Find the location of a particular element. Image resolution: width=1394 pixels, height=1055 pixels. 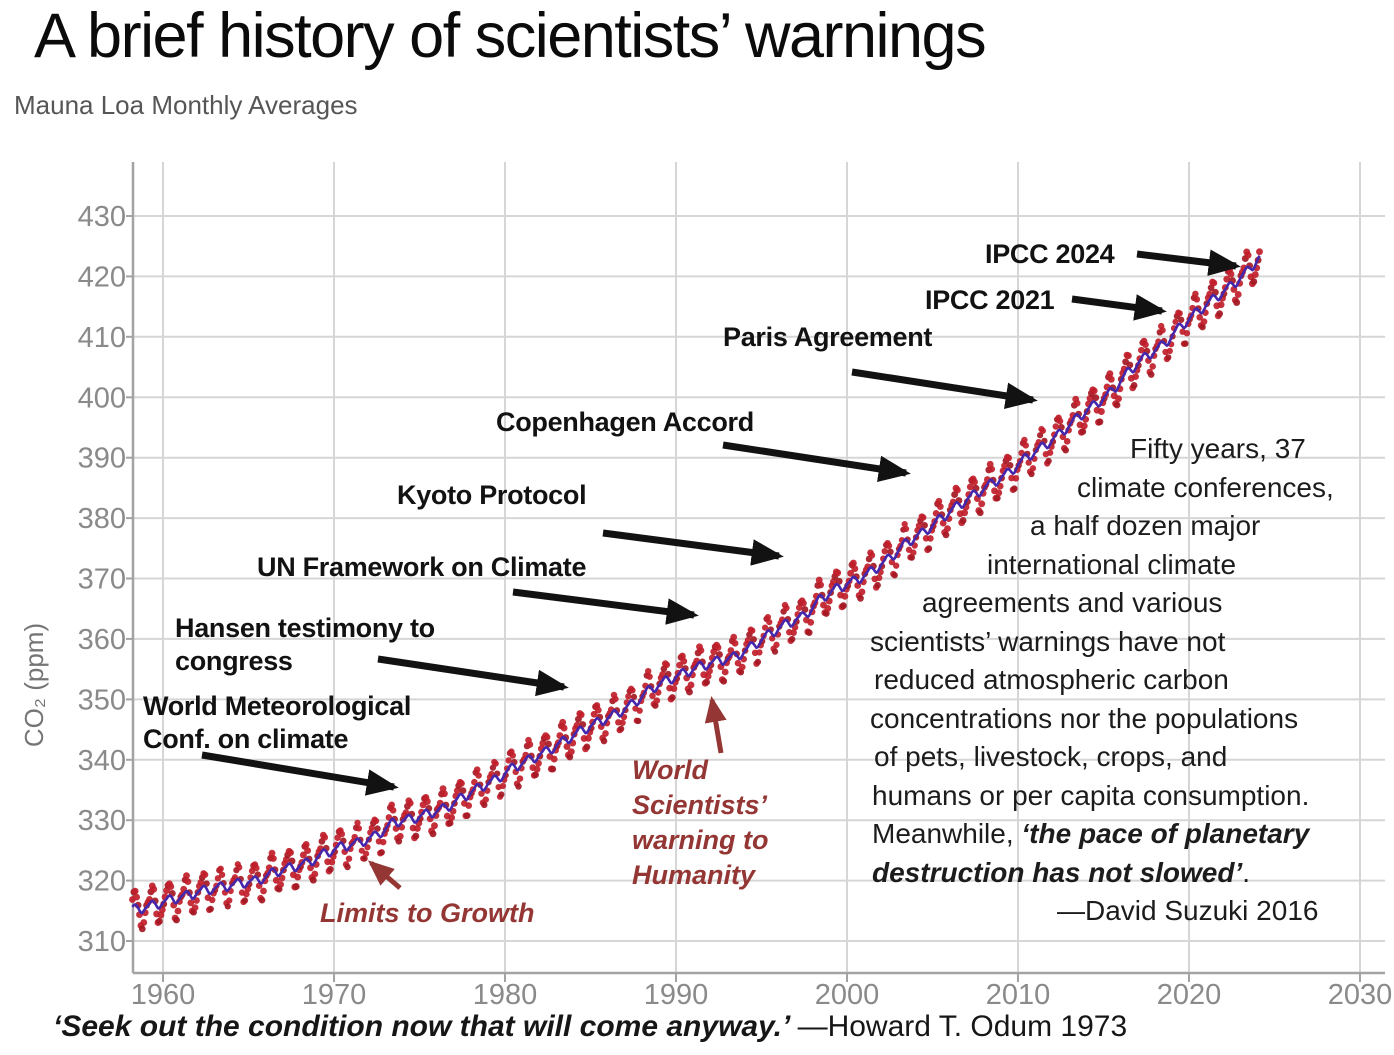

y-tick-labels: 310 320 330 340 350 360 370 380 390 400 410 420 430 is located at coordinates (102, 579).